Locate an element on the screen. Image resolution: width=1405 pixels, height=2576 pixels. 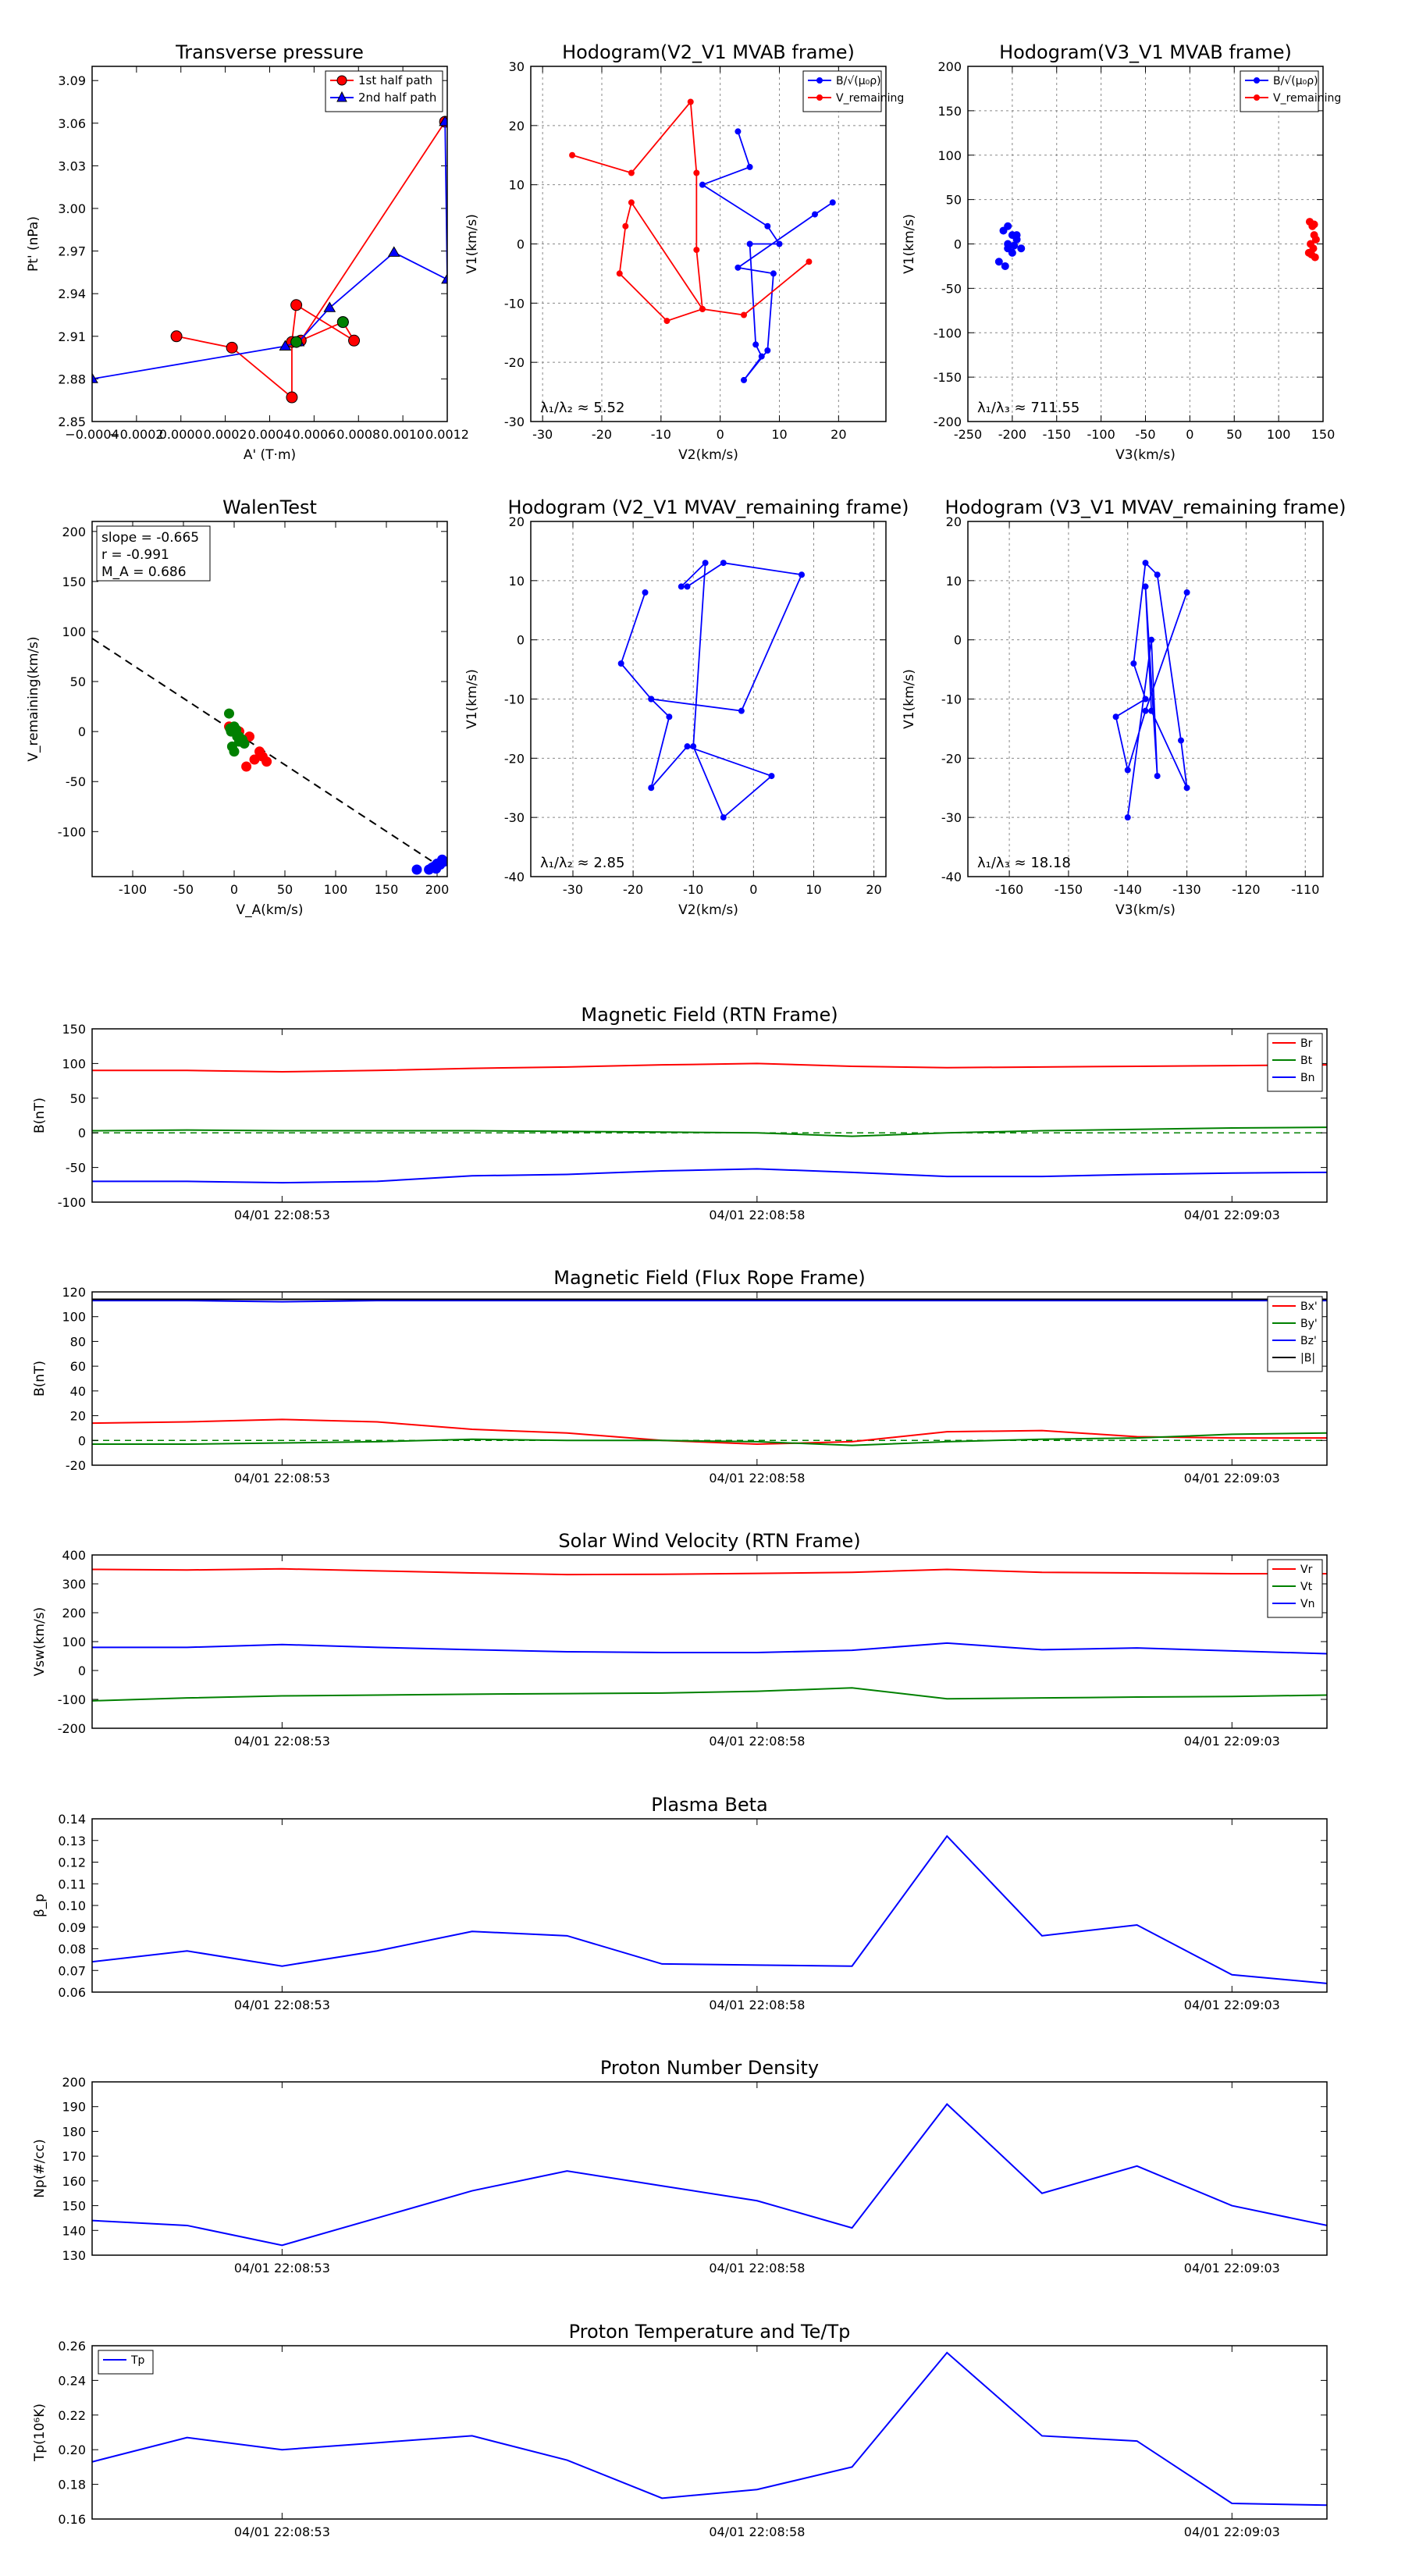
y-tick-label: 150 is located at coordinates (74, 582).